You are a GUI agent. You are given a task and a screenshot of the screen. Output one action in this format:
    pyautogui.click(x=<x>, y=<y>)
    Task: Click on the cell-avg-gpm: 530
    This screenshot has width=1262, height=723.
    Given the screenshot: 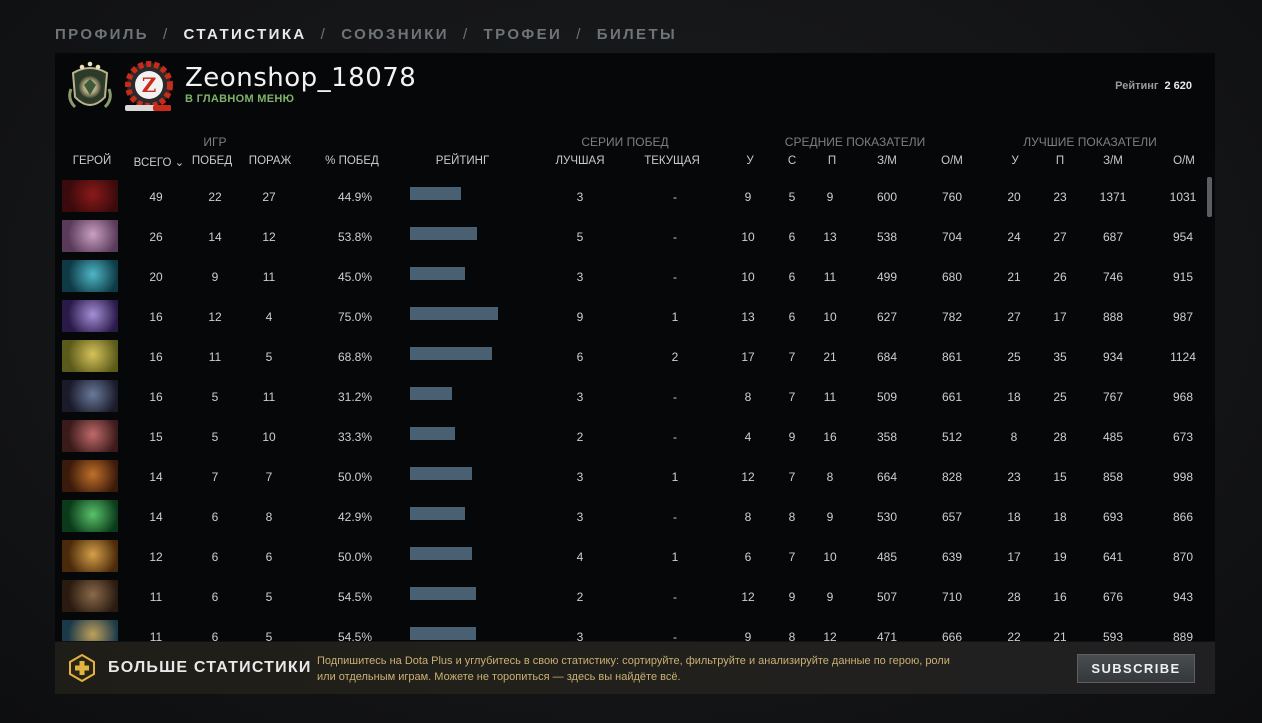 What is the action you would take?
    pyautogui.click(x=887, y=517)
    